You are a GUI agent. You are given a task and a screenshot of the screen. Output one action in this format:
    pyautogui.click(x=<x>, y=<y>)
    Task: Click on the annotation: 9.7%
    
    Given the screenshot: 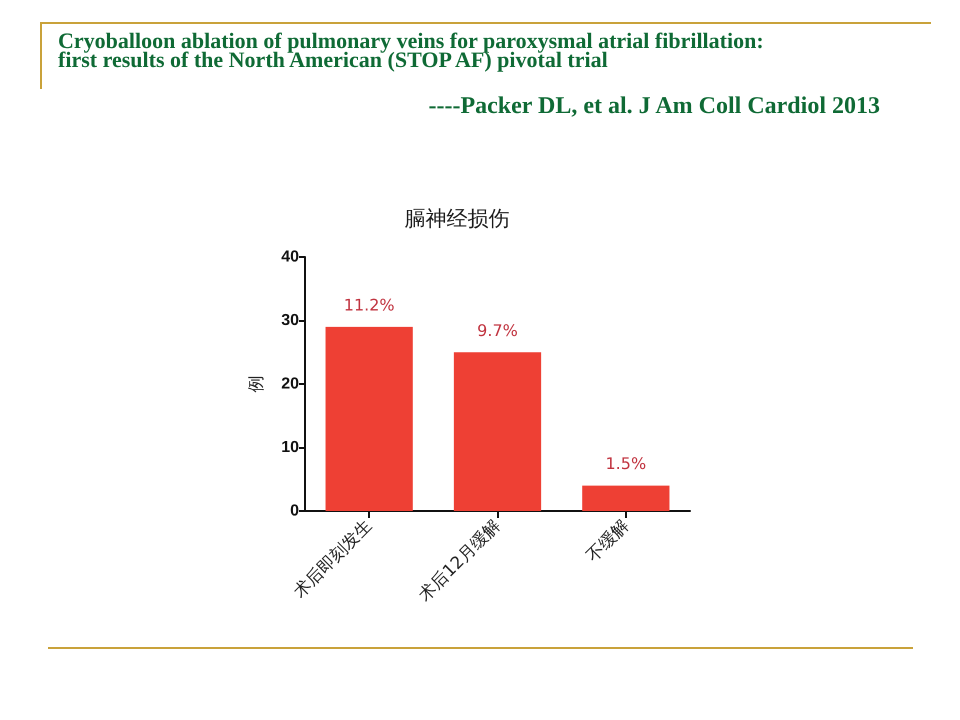 What is the action you would take?
    pyautogui.click(x=497, y=330)
    